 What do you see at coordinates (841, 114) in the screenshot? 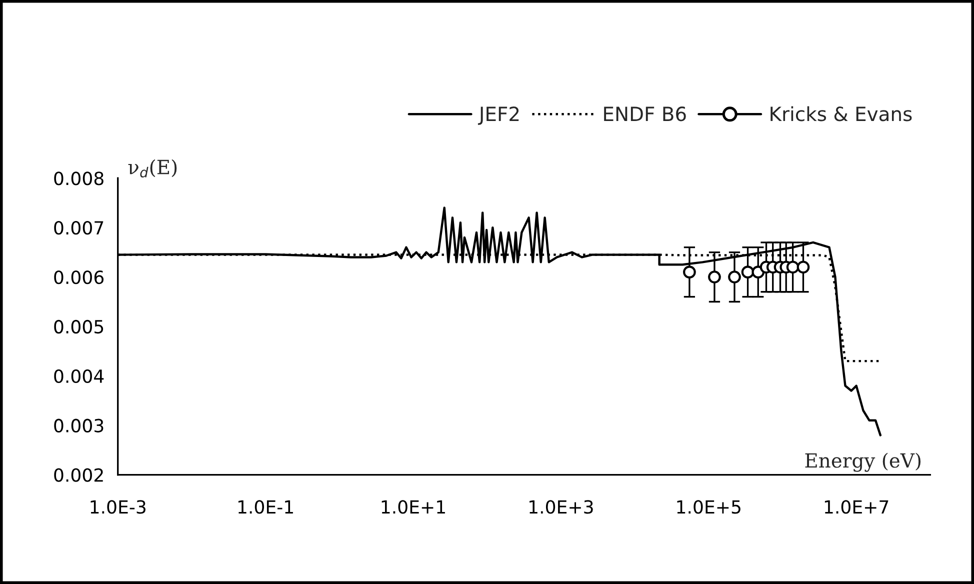
I see `legend-label: Kricks & Evans` at bounding box center [841, 114].